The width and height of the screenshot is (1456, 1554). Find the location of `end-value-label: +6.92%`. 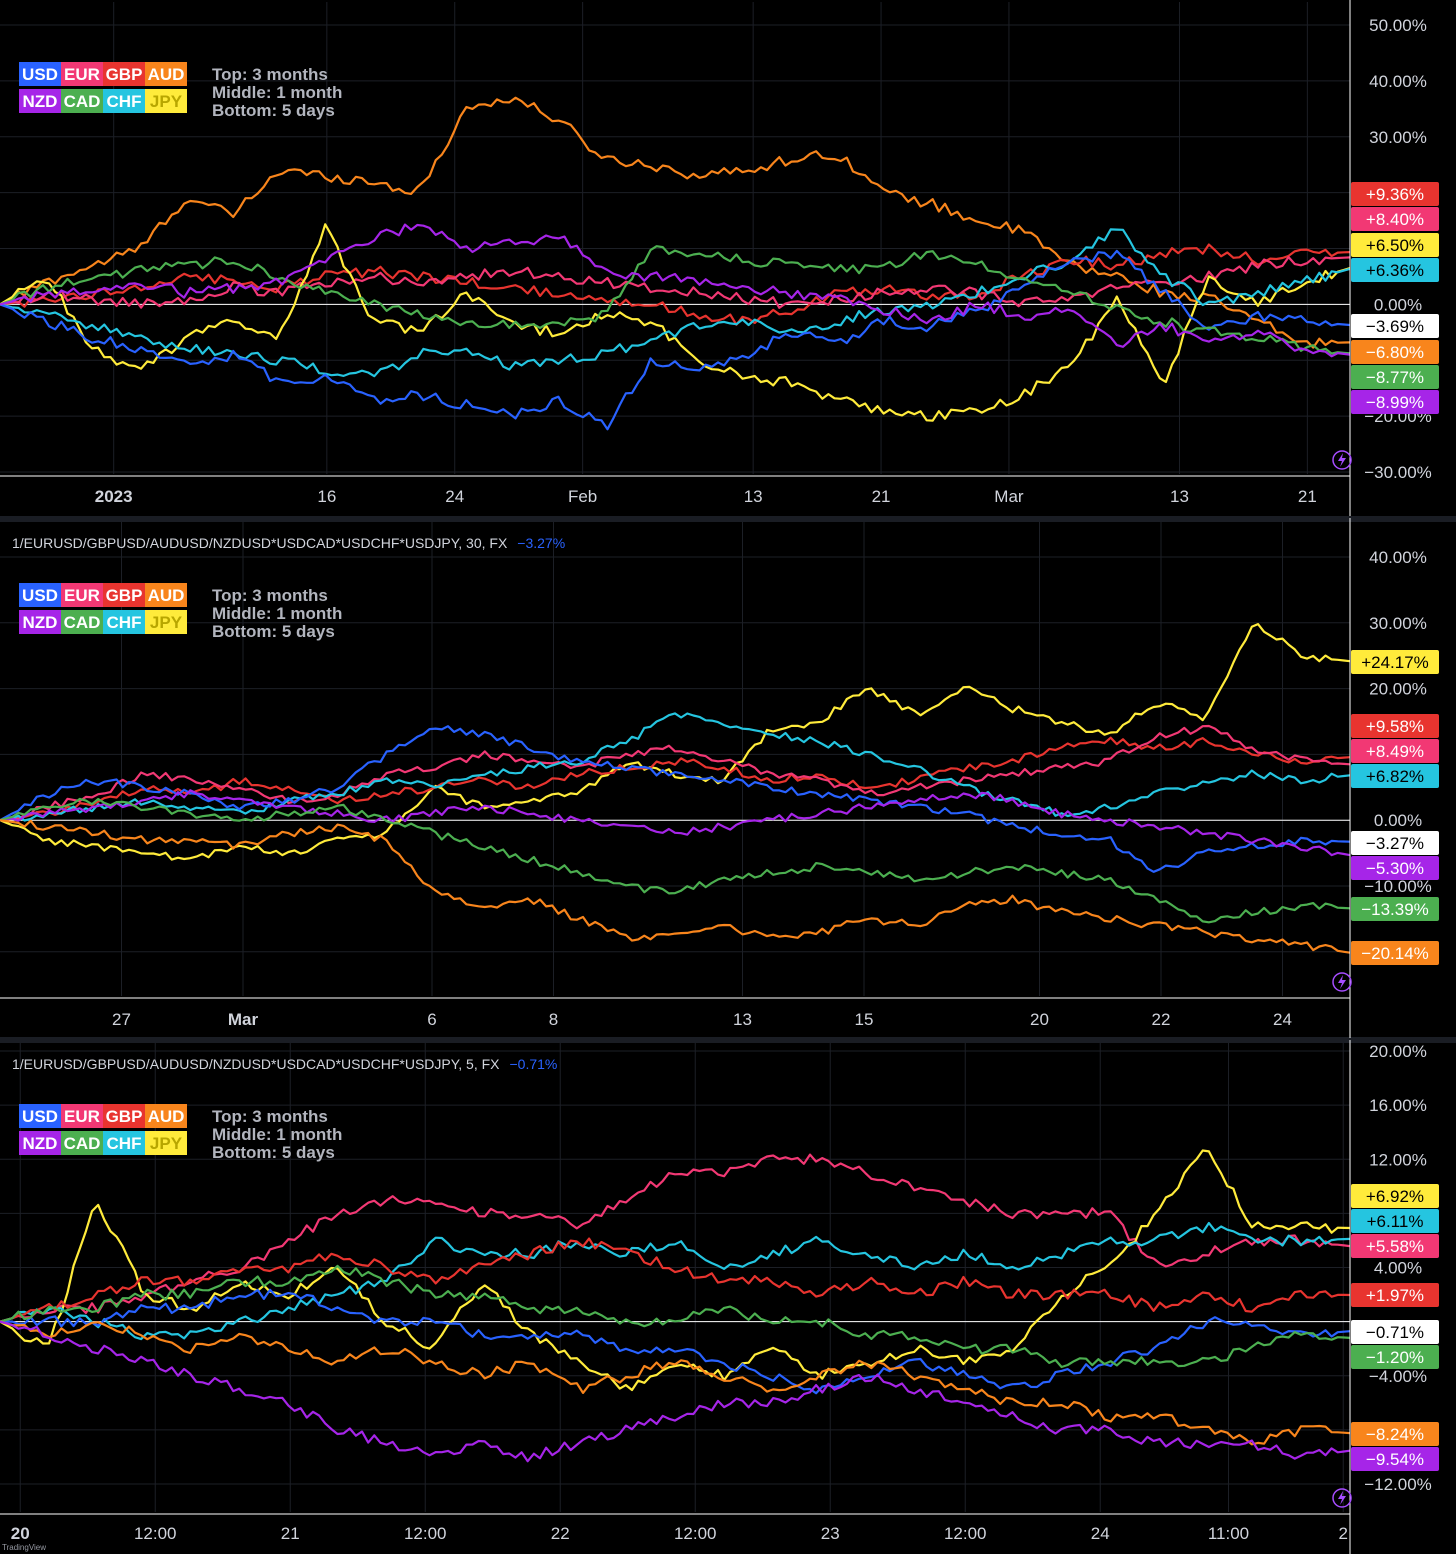

end-value-label: +6.92% is located at coordinates (1395, 1196).